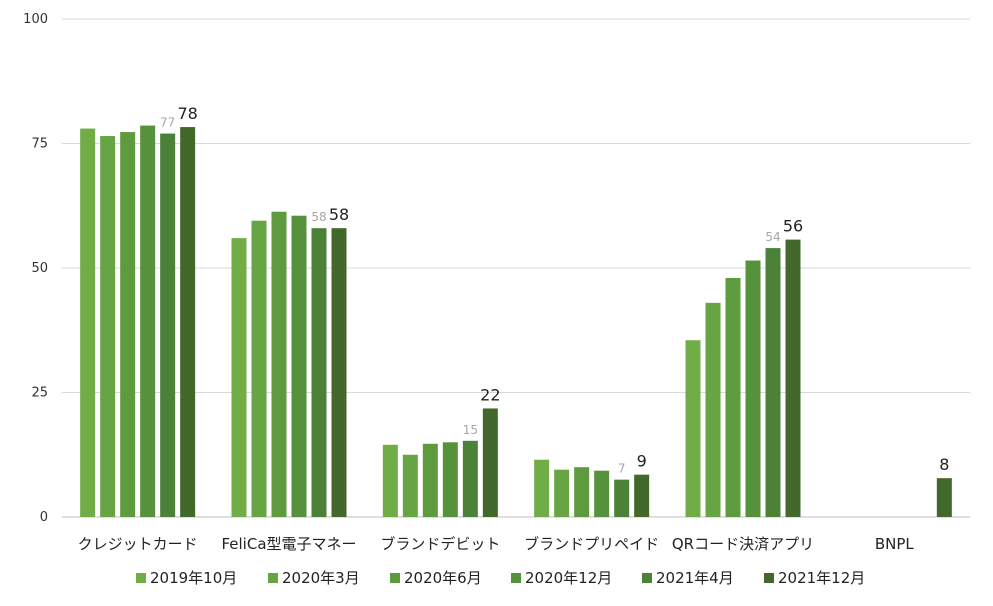 This screenshot has height=606, width=993. What do you see at coordinates (167, 123) in the screenshot?
I see `data-label: 77` at bounding box center [167, 123].